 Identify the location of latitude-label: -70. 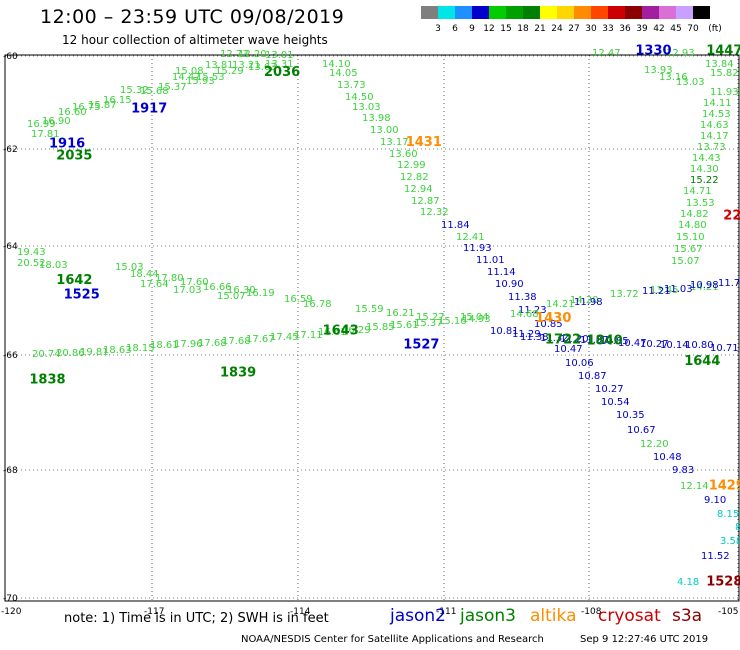
(10, 599).